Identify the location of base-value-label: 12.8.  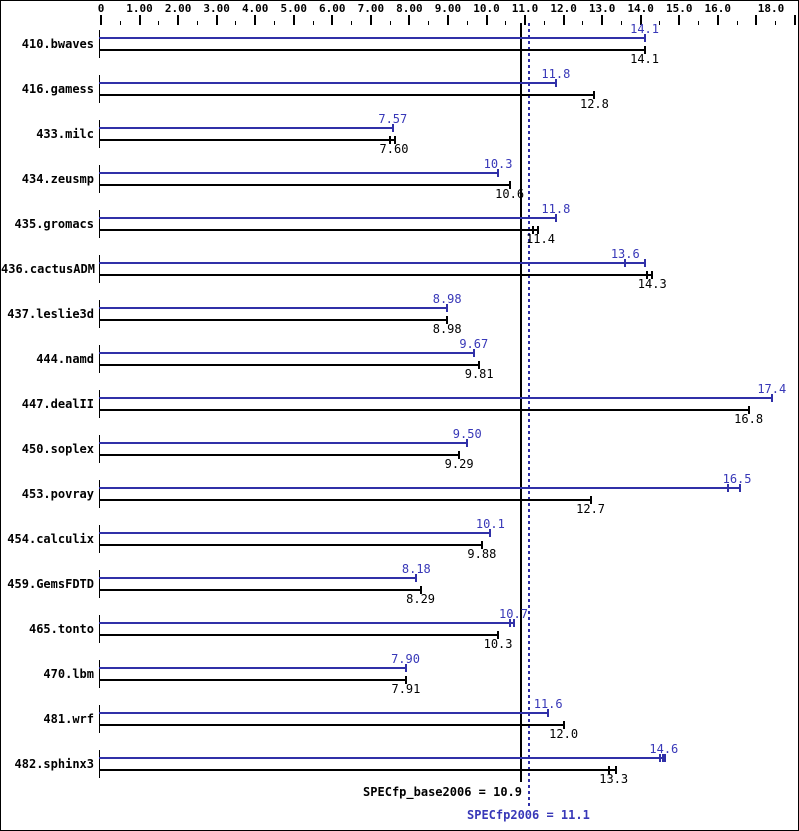
(594, 103).